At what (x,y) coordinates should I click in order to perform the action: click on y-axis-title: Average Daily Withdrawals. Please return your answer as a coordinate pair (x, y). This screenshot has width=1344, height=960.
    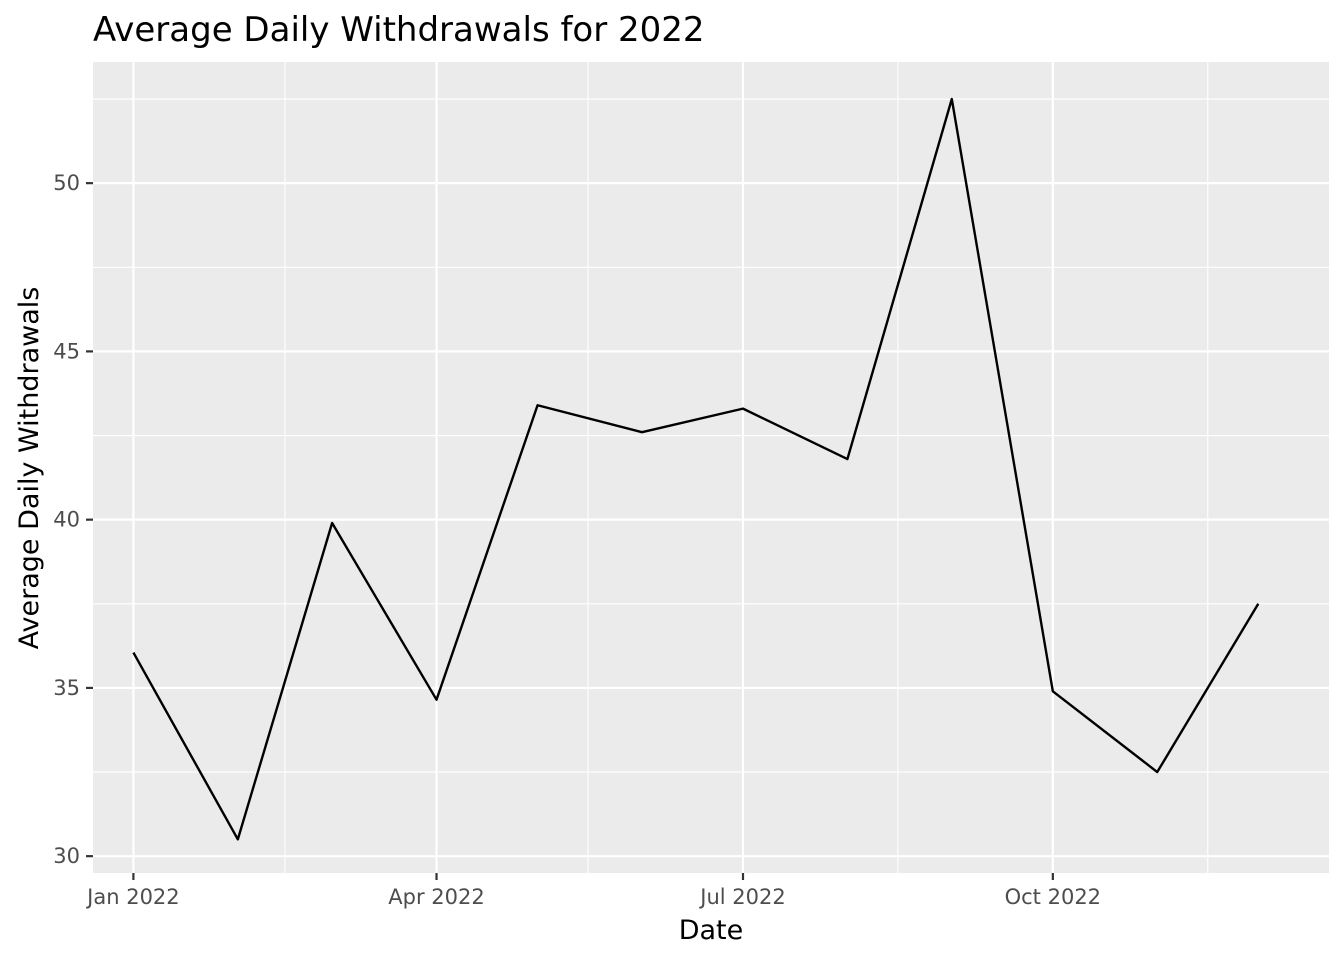
    Looking at the image, I should click on (29, 468).